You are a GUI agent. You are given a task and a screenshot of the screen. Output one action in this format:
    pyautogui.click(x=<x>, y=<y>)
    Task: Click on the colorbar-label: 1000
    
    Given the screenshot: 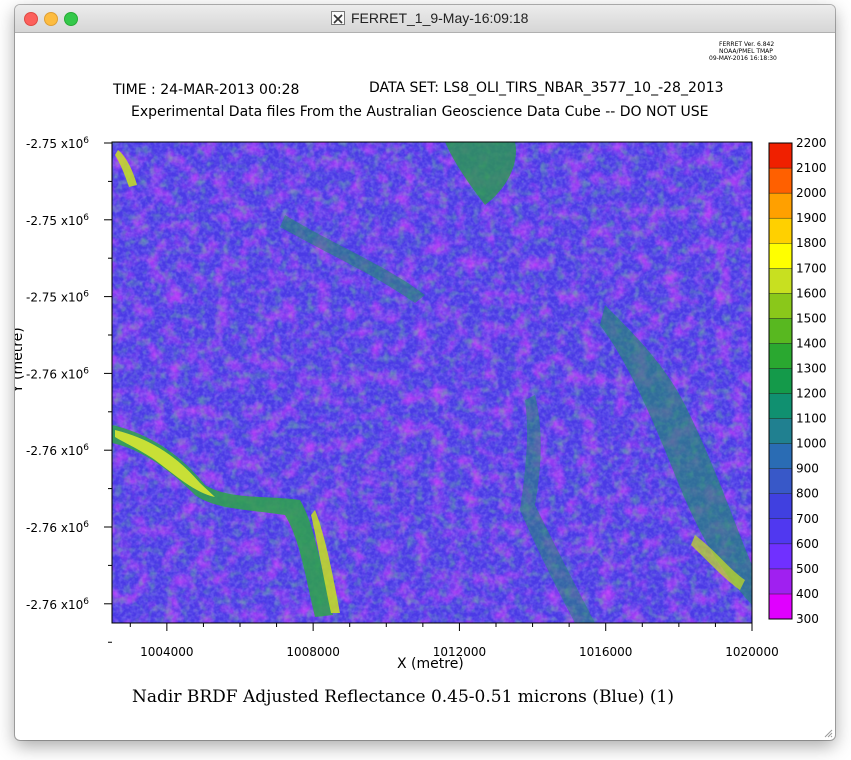 What is the action you would take?
    pyautogui.click(x=811, y=444)
    